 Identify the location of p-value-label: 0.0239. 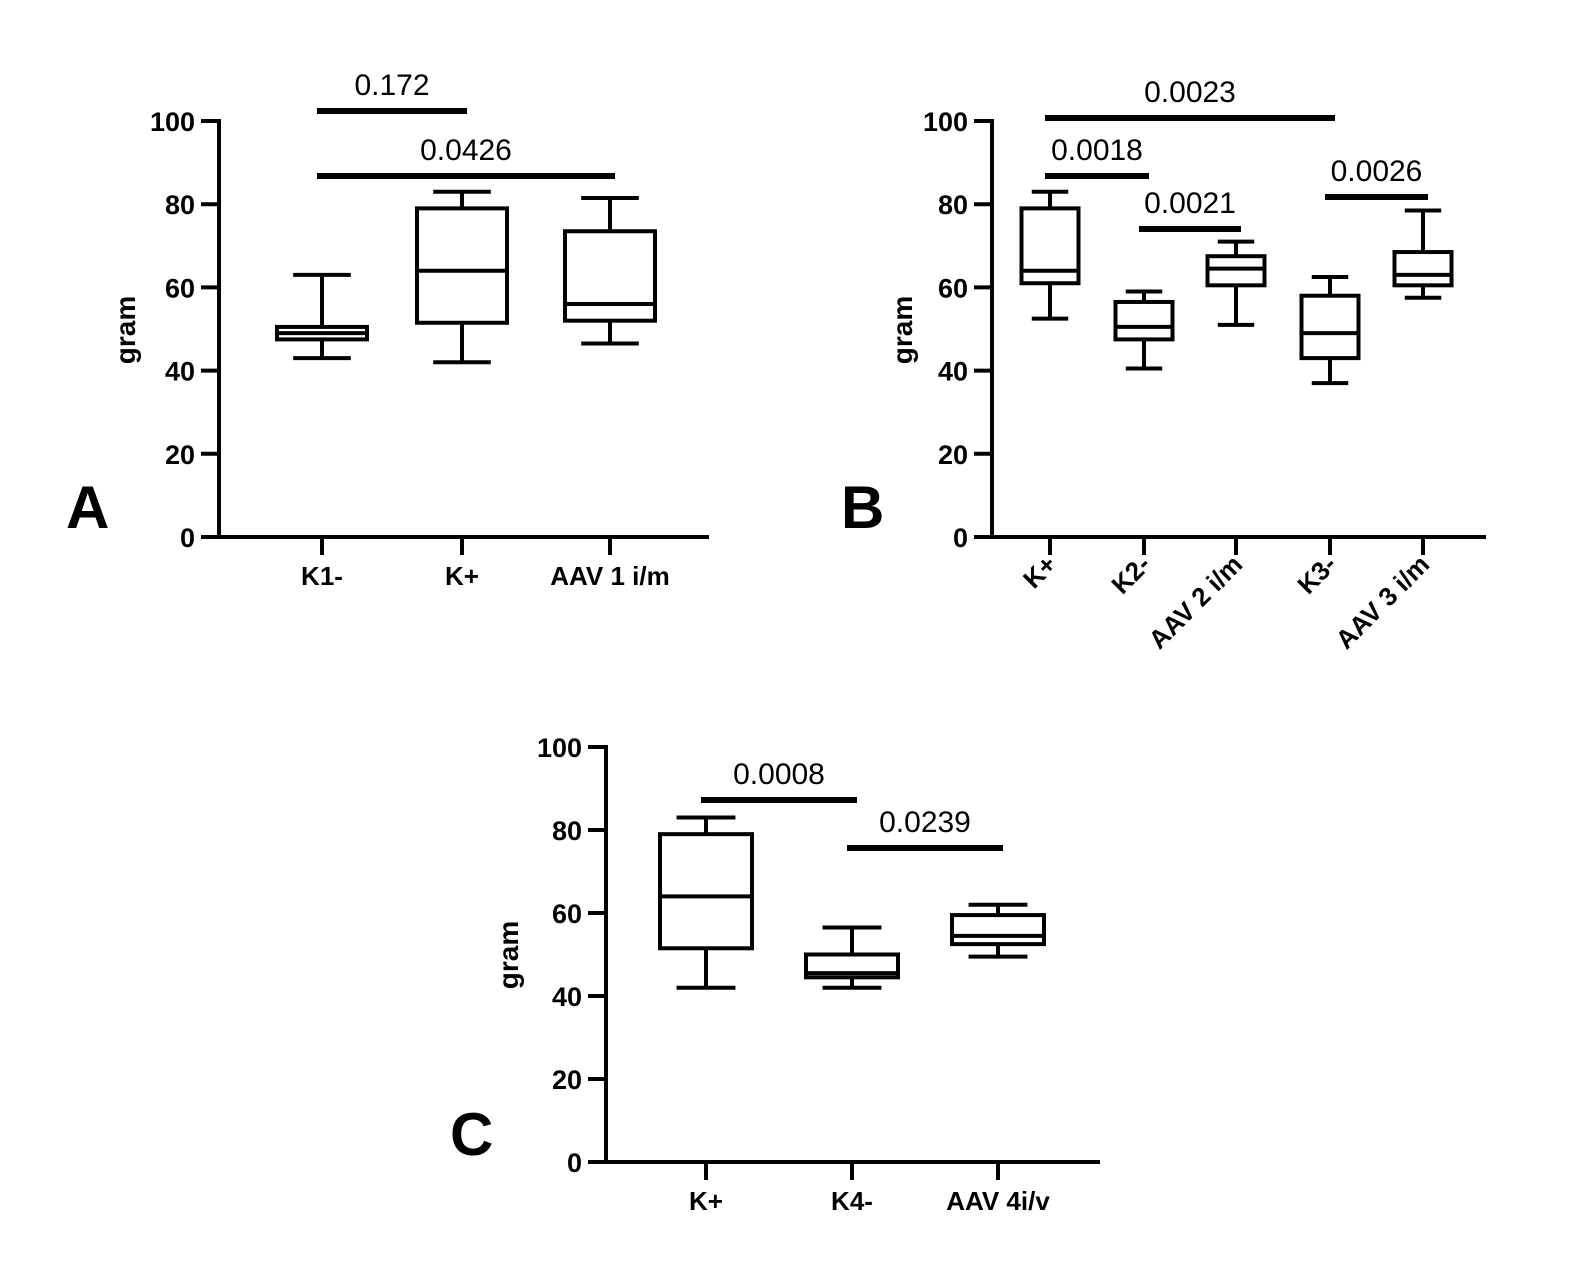
(925, 822).